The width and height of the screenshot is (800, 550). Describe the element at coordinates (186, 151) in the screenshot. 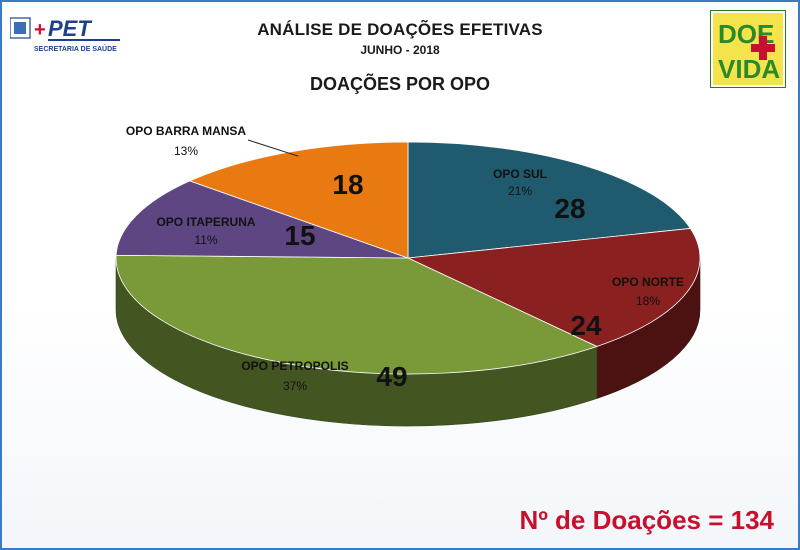

I see `slice-percent-opo-barra-mansa: 13%` at that location.